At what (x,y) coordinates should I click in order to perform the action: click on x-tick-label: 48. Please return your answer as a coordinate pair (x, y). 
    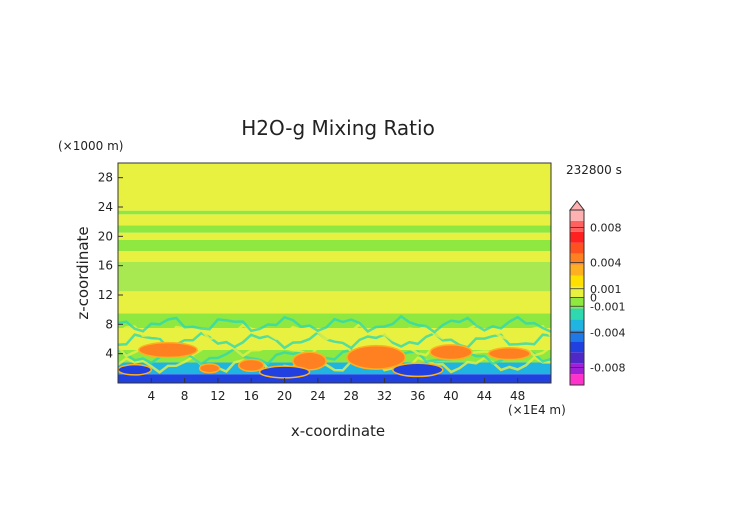
    Looking at the image, I should click on (517, 396).